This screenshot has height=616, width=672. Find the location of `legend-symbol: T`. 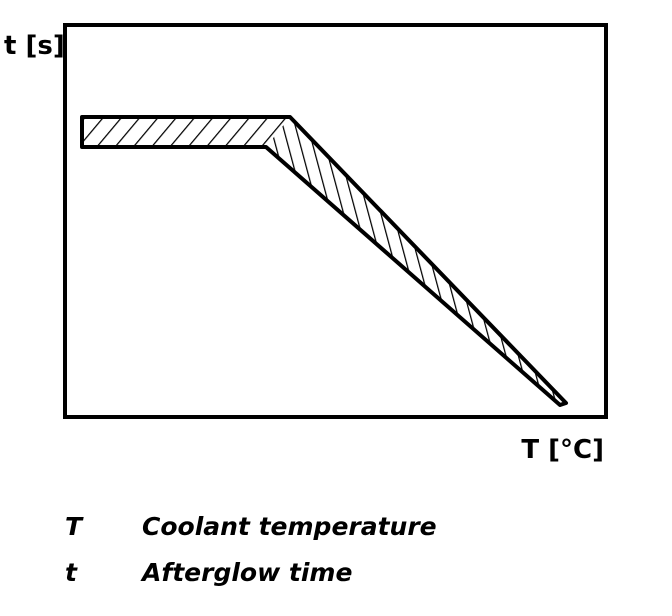

legend-symbol: T is located at coordinates (74, 526).